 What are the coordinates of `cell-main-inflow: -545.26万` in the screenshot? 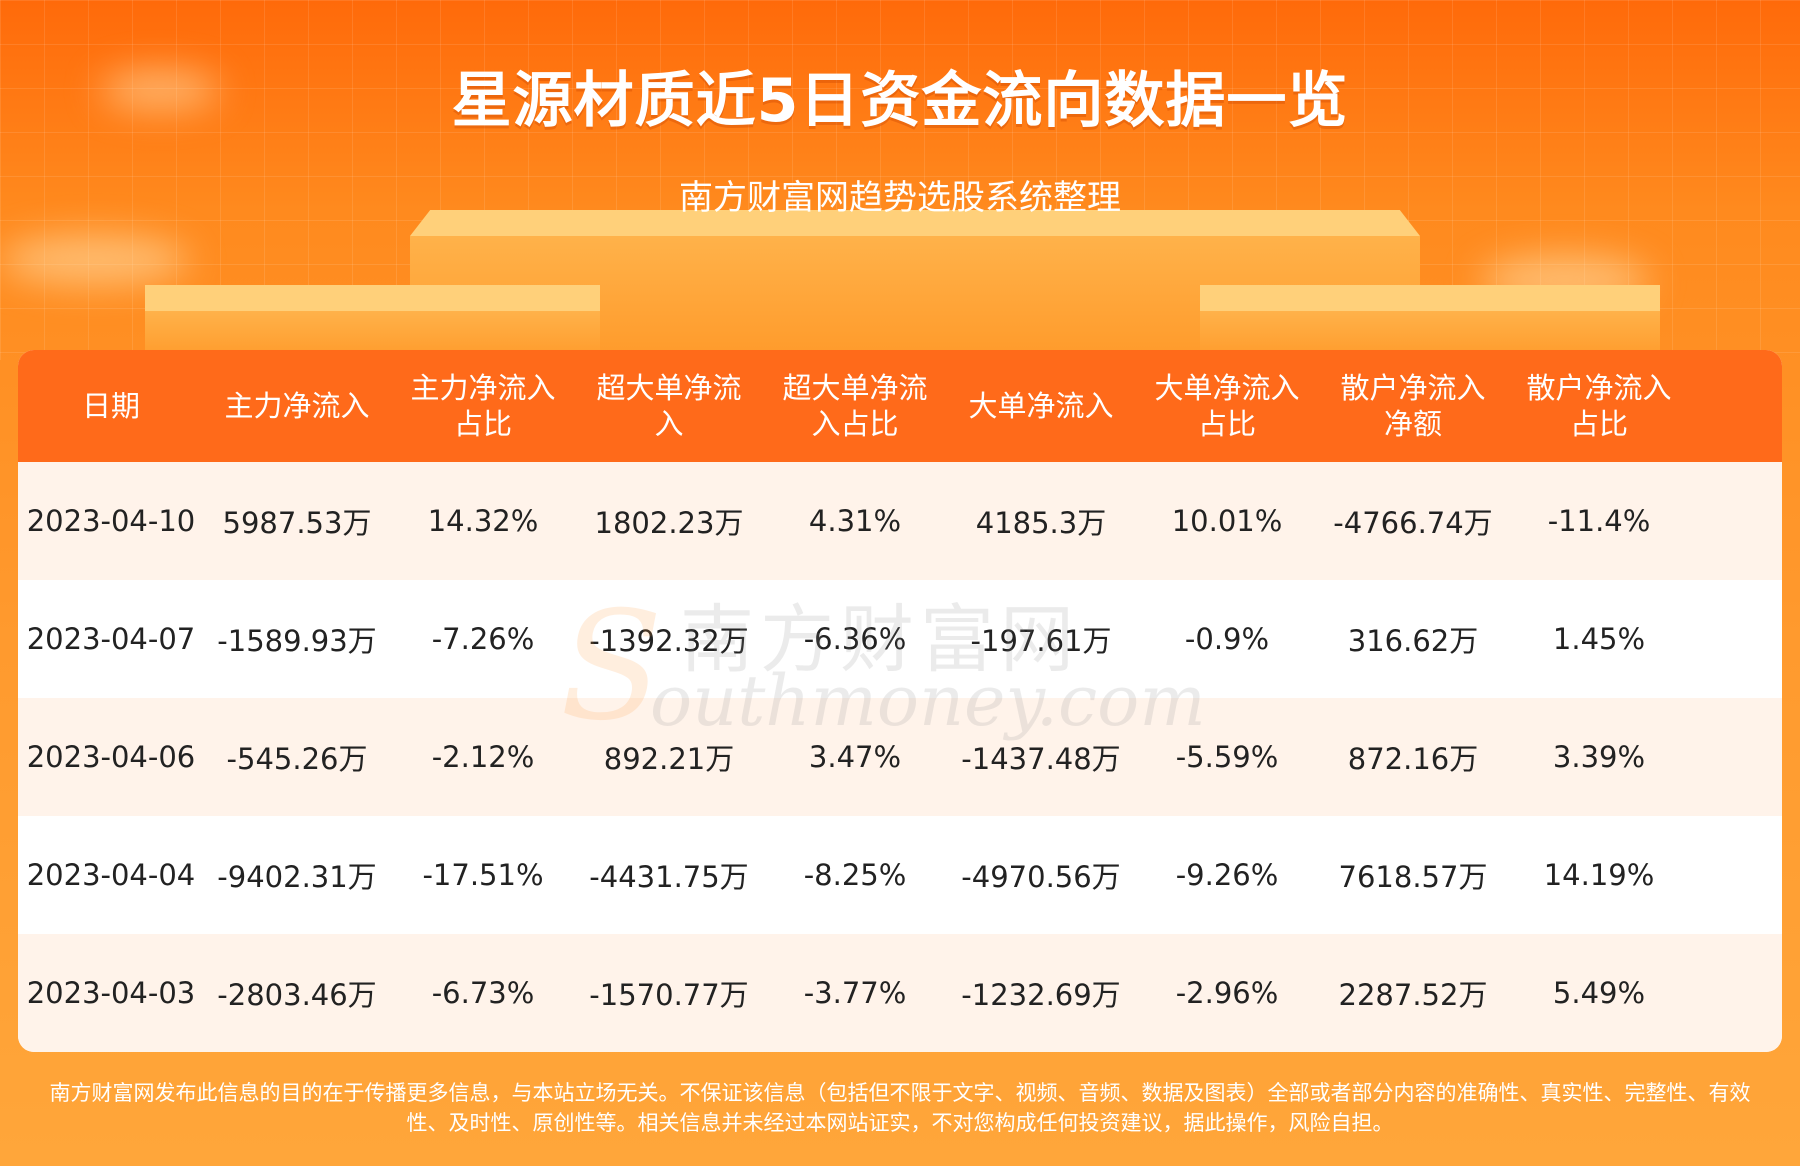 It's located at (297, 759).